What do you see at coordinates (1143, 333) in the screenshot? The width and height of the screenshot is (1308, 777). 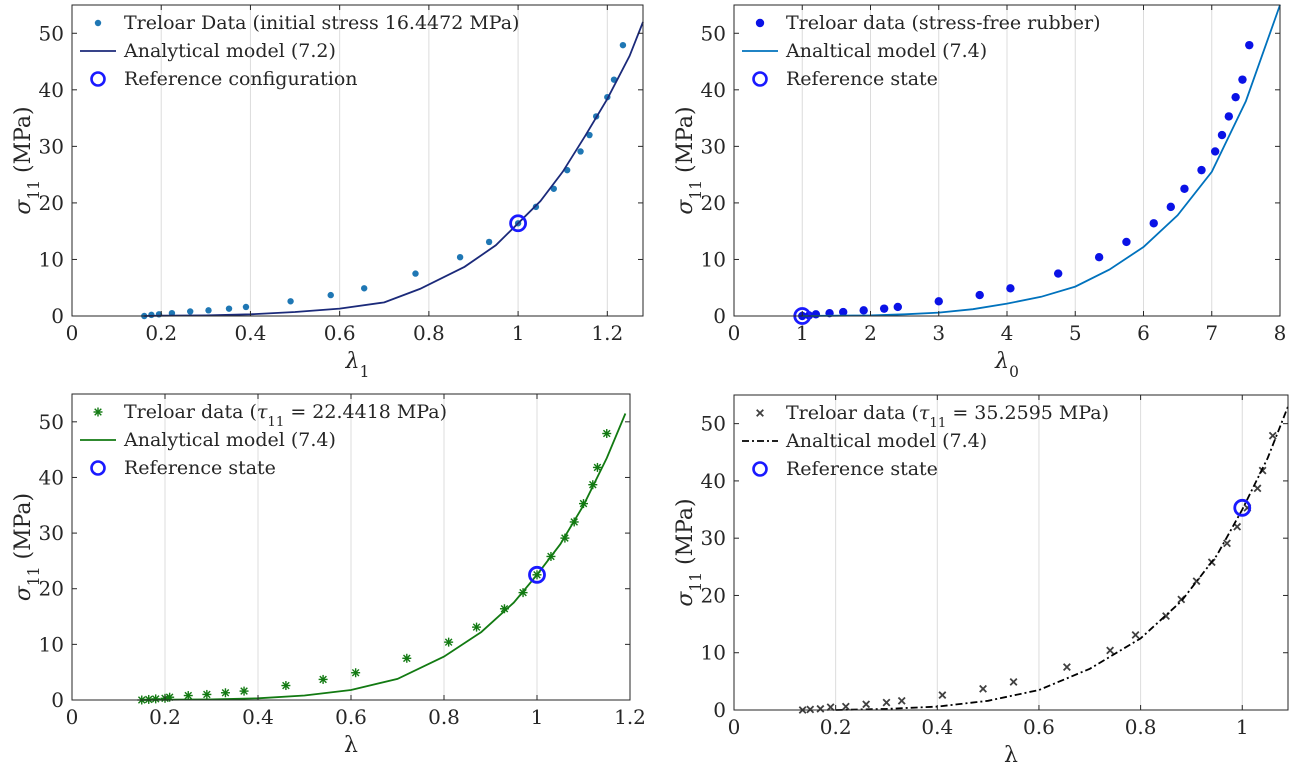 I see `x-tick-label: 6` at bounding box center [1143, 333].